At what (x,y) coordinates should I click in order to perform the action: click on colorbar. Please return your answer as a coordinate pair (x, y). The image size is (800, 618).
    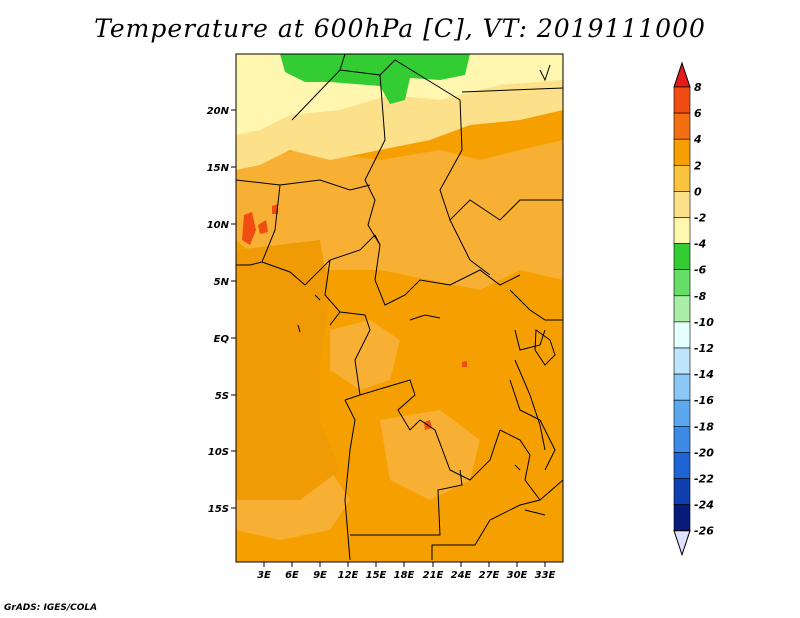
    Looking at the image, I should click on (682, 309).